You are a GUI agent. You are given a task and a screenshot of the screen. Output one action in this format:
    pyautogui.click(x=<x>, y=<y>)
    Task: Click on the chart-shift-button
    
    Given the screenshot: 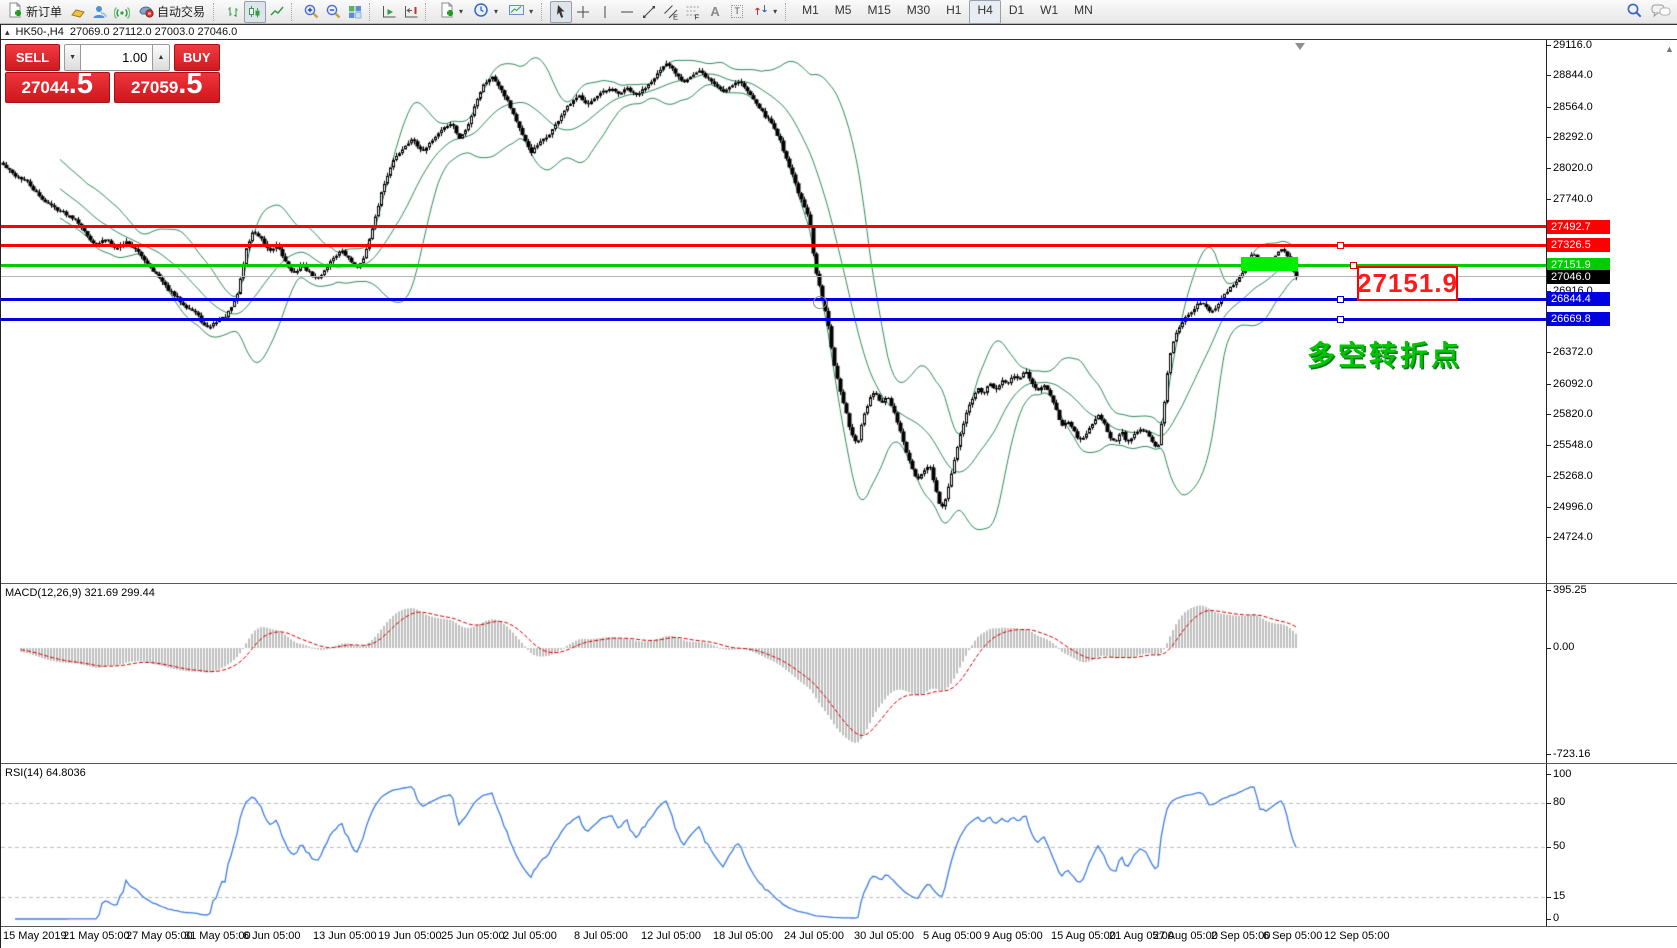 What is the action you would take?
    pyautogui.click(x=411, y=12)
    